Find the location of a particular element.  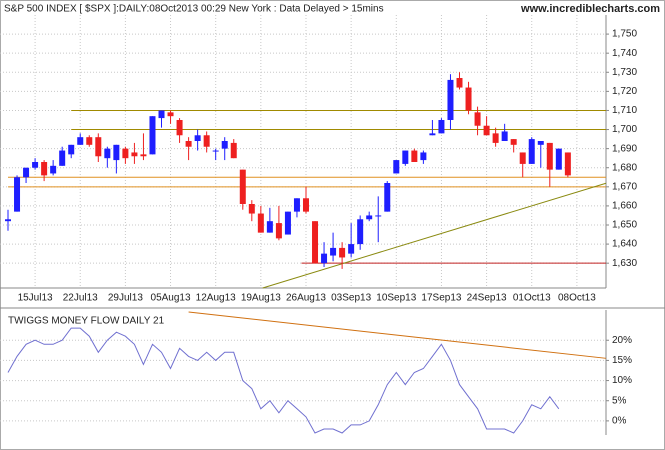

x-tick-label: 12Aug13 is located at coordinates (216, 298).